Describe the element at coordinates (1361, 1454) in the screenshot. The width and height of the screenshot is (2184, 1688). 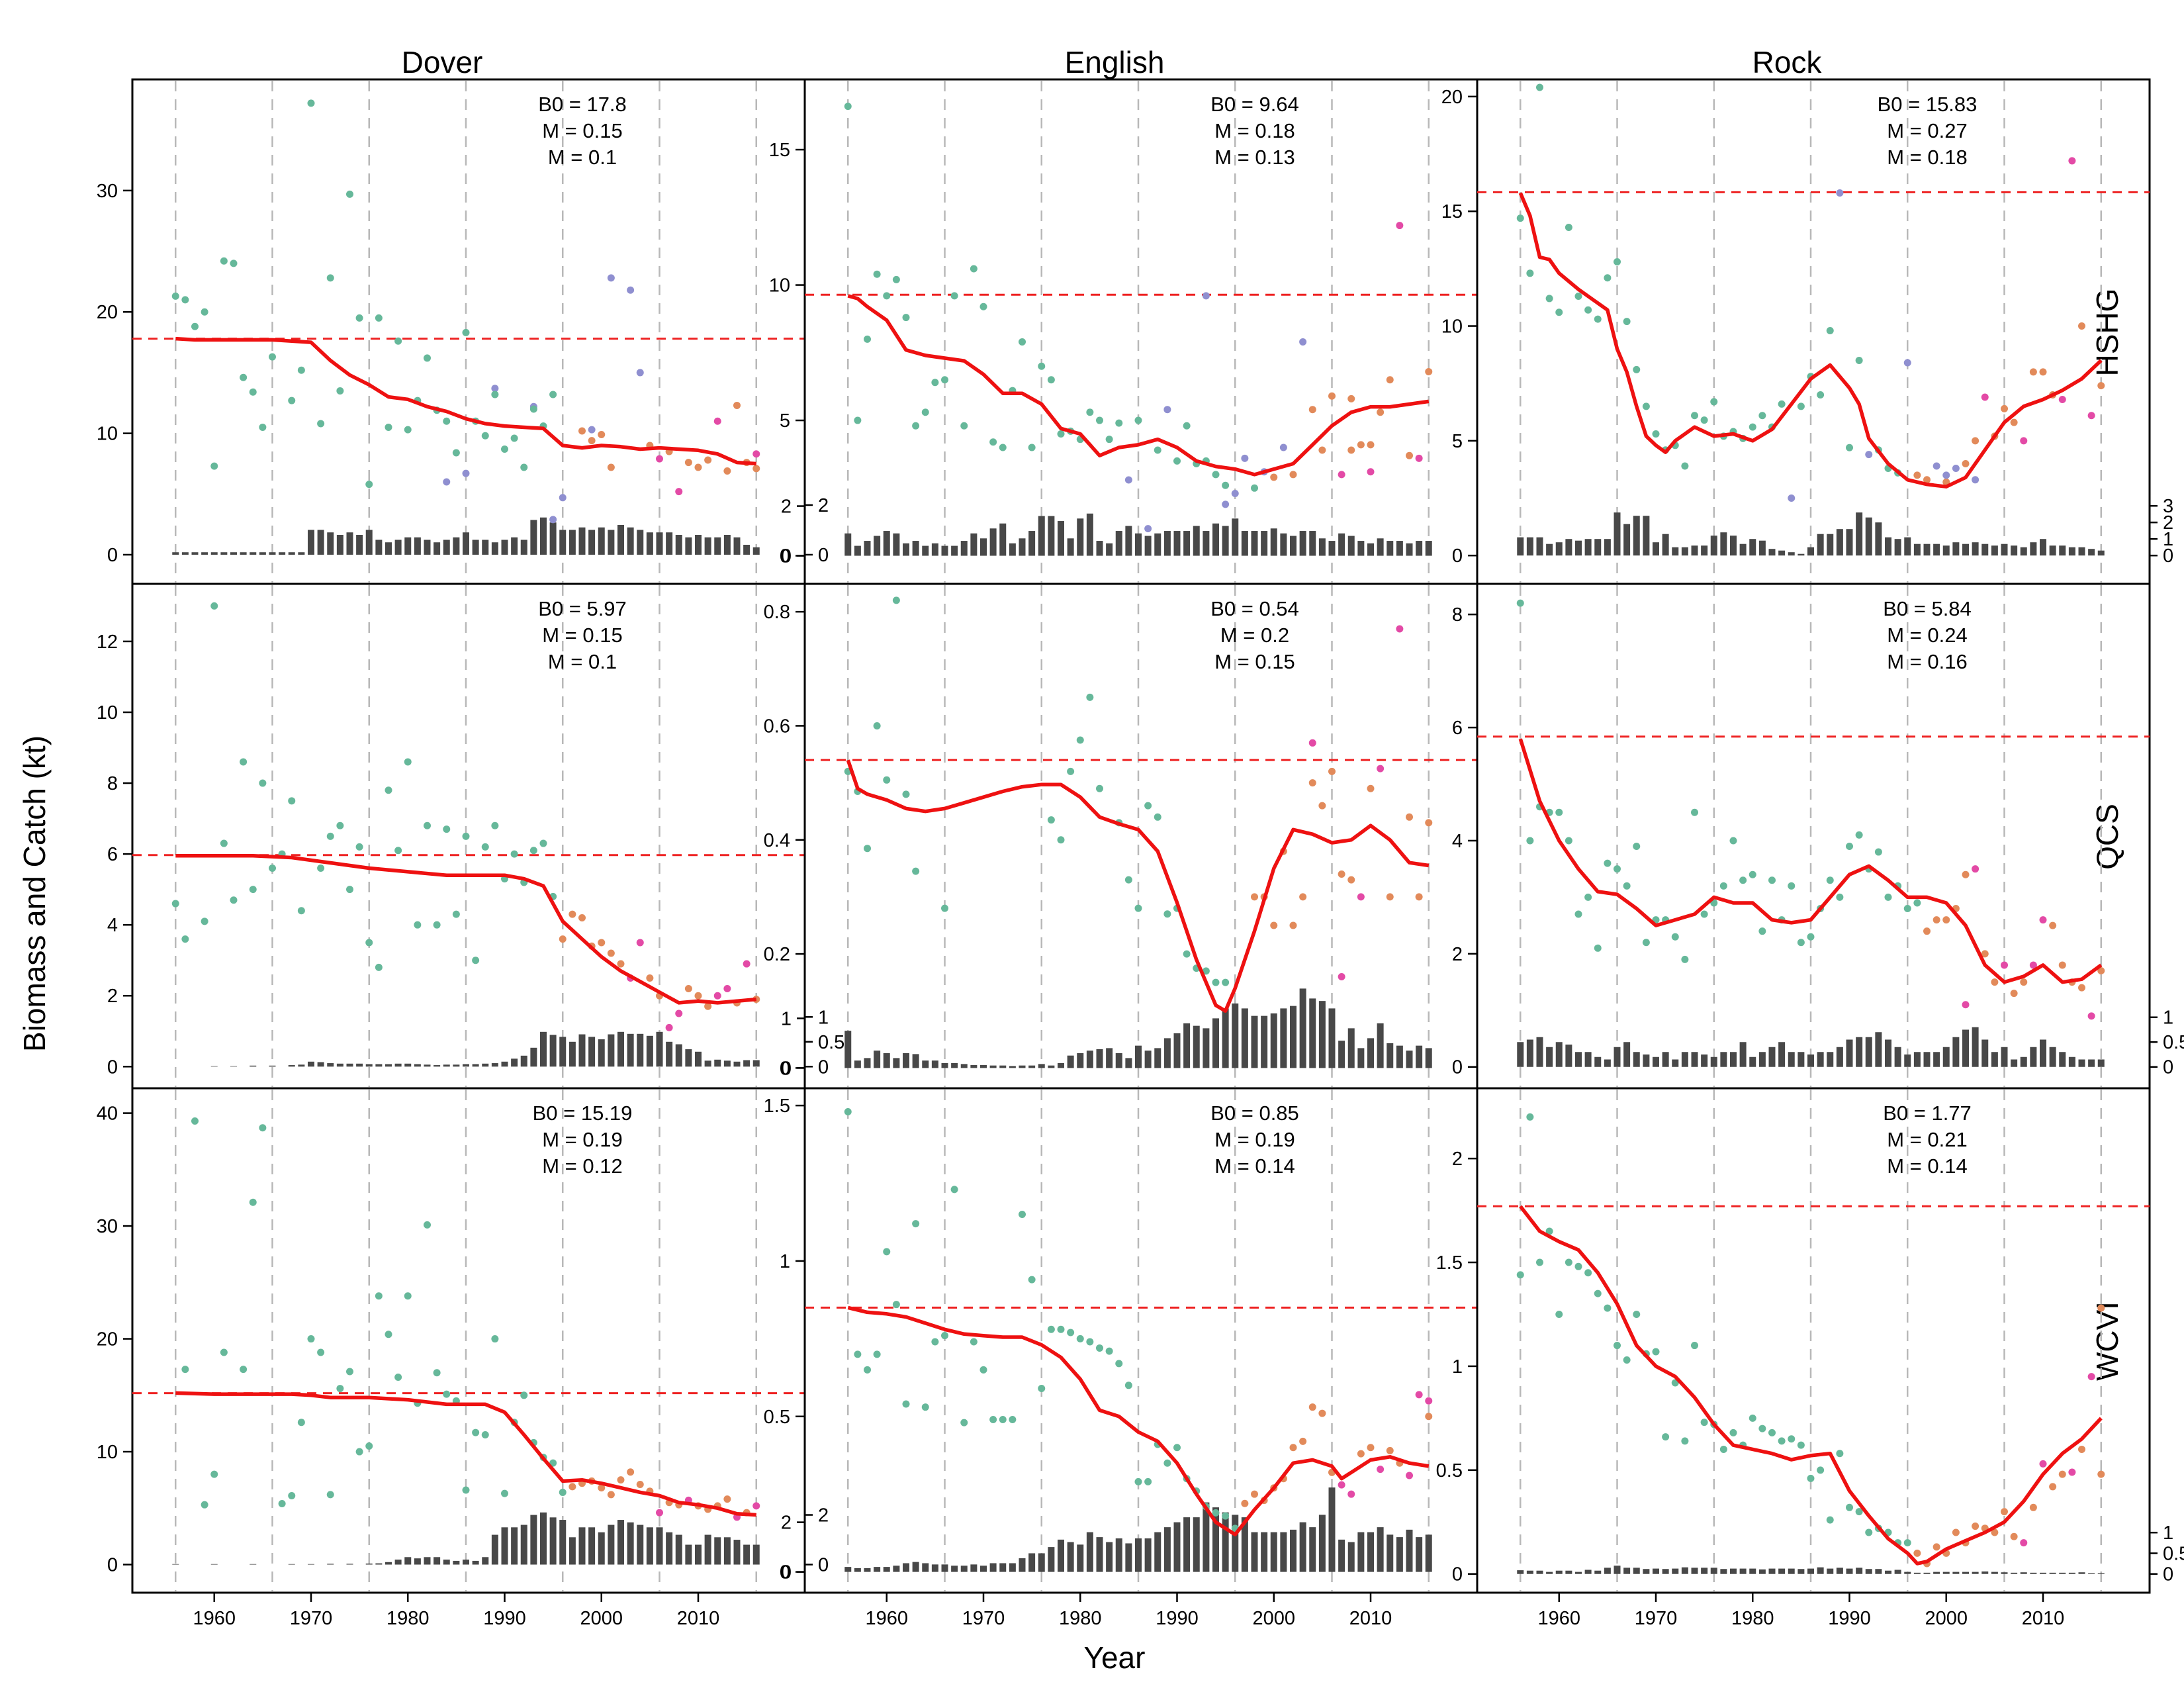
I see `survey-point-2009` at that location.